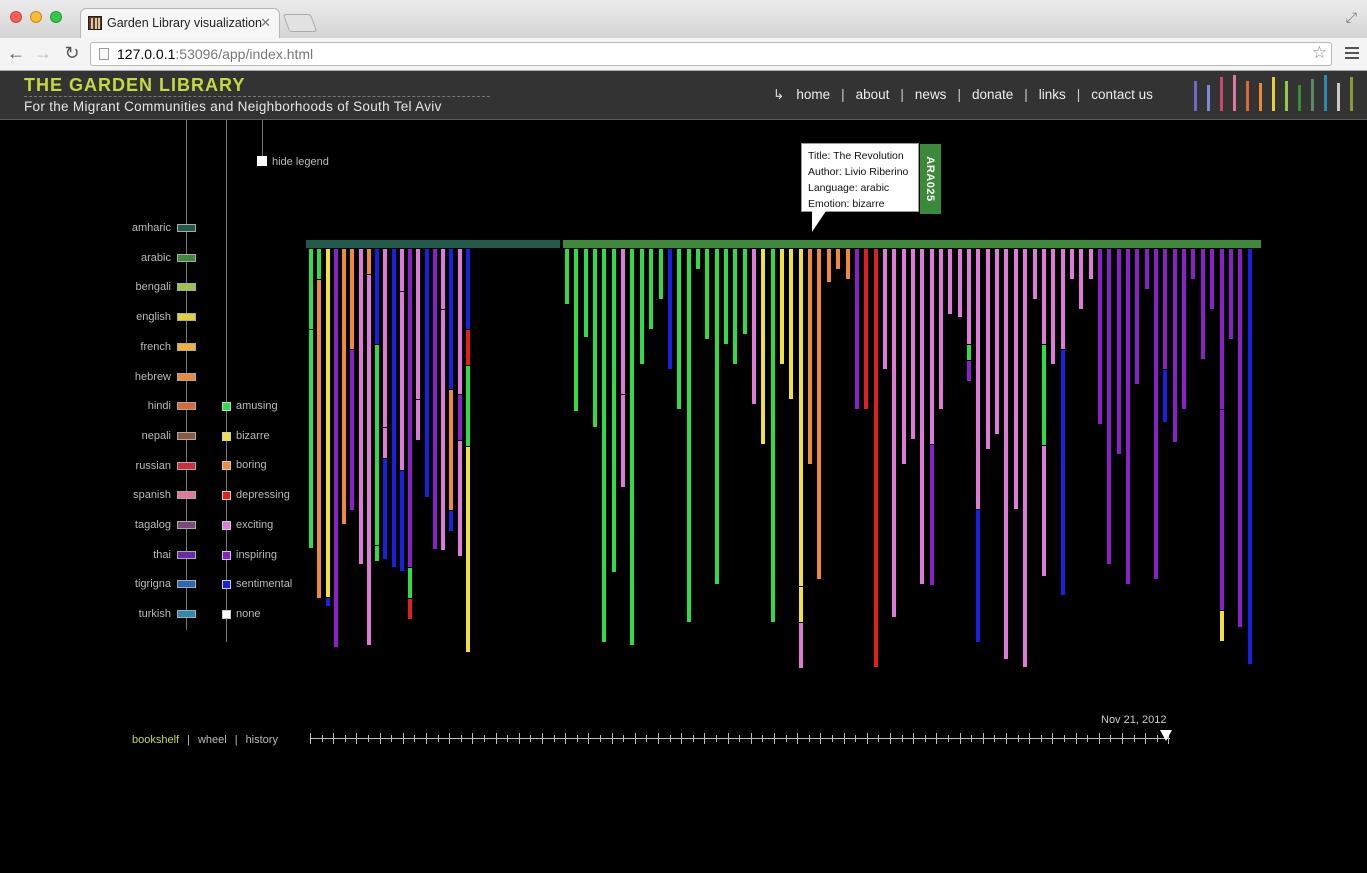  What do you see at coordinates (16, 53) in the screenshot?
I see `back-arrow-icon: ←` at bounding box center [16, 53].